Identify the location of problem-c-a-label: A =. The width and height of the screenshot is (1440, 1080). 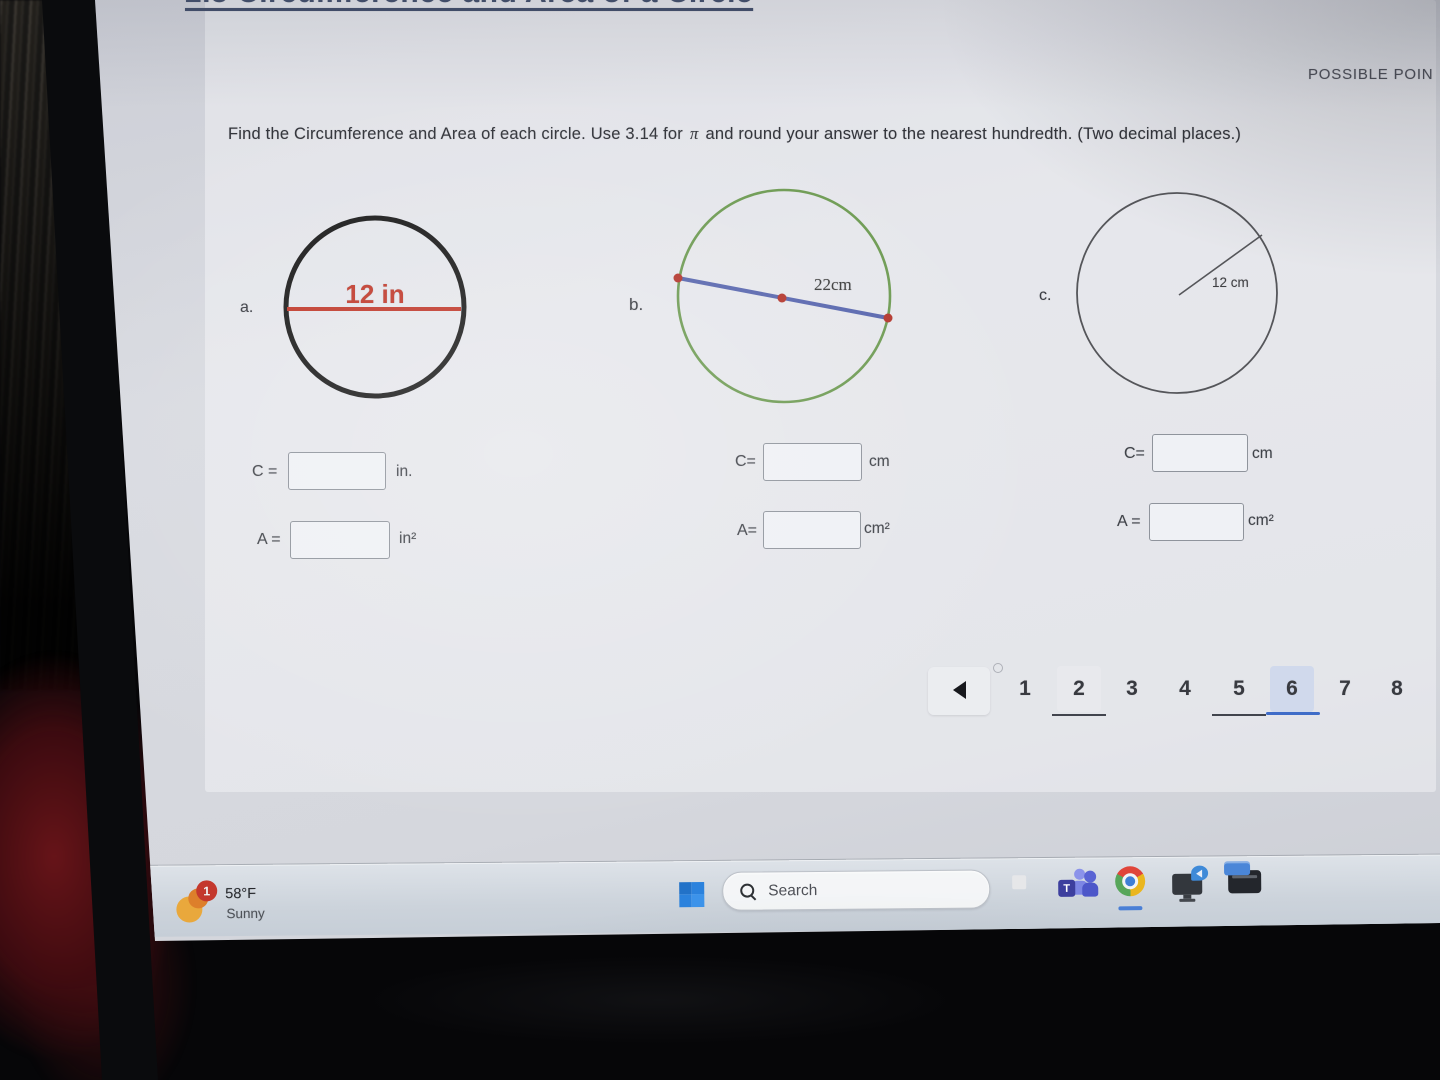
(1129, 521).